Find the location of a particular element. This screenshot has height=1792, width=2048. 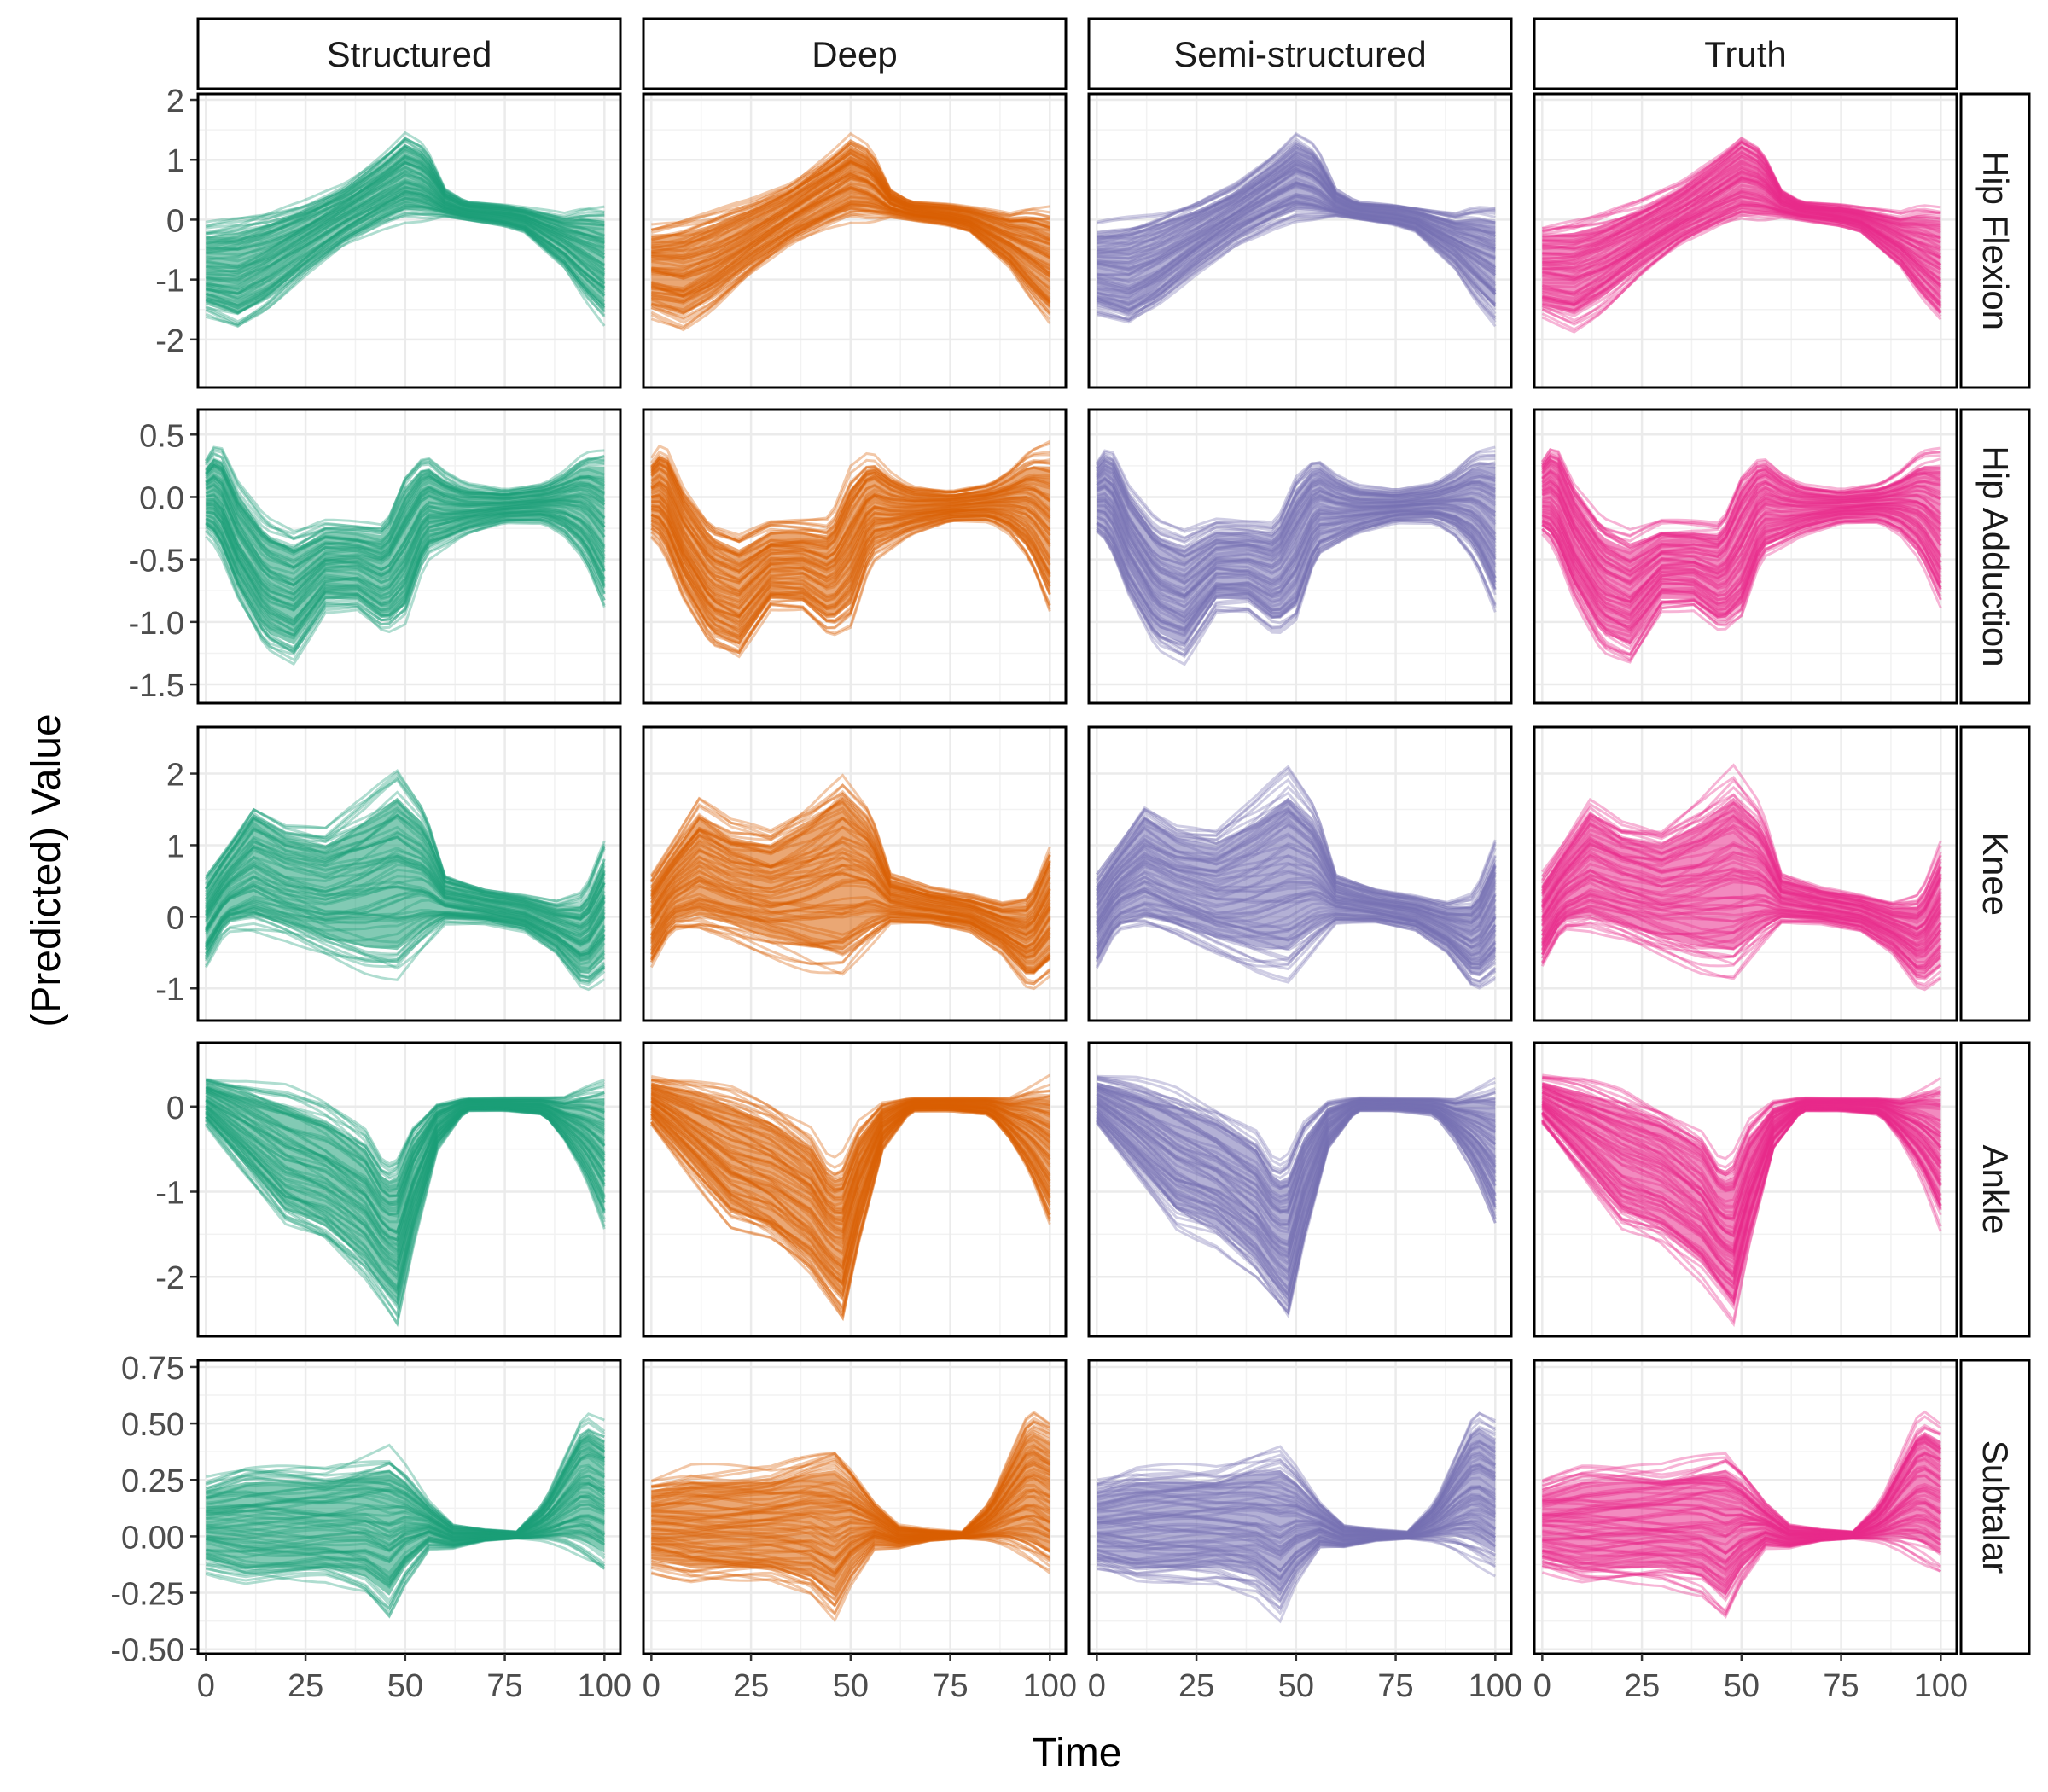

y-tick-label: -2 is located at coordinates (169, 1278).